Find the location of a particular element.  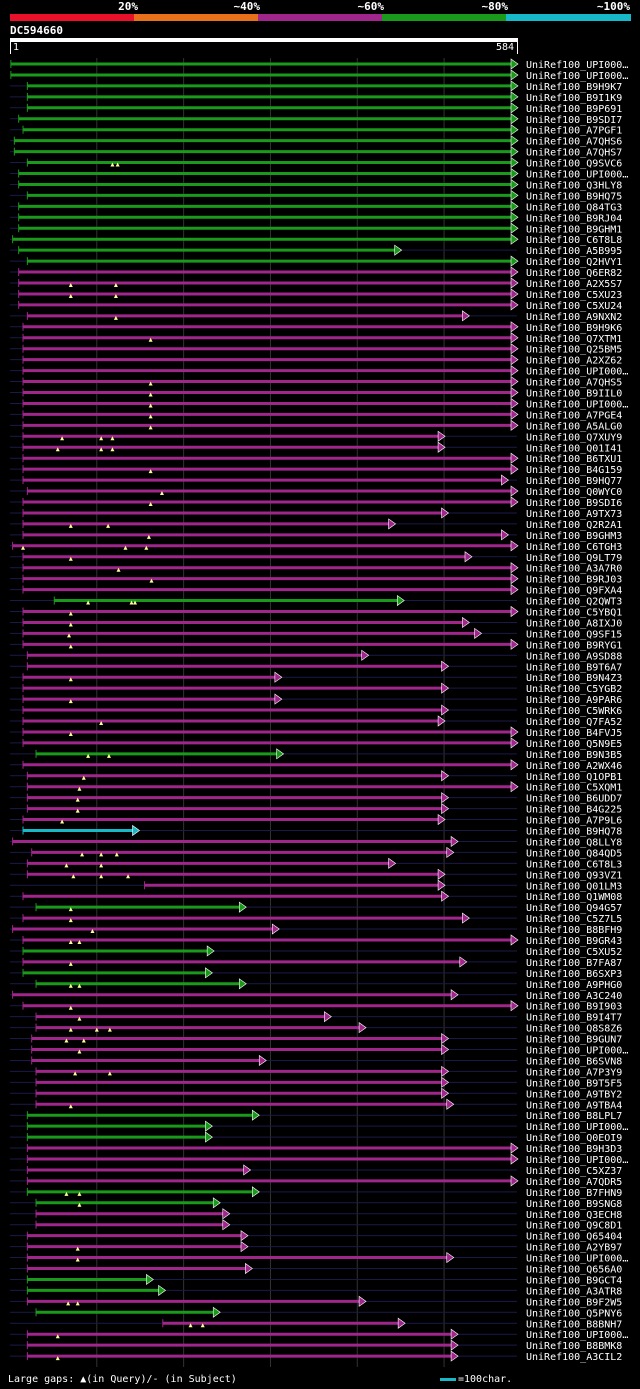

hit-label: UniRef100_C5YGB2 is located at coordinates (574, 689).